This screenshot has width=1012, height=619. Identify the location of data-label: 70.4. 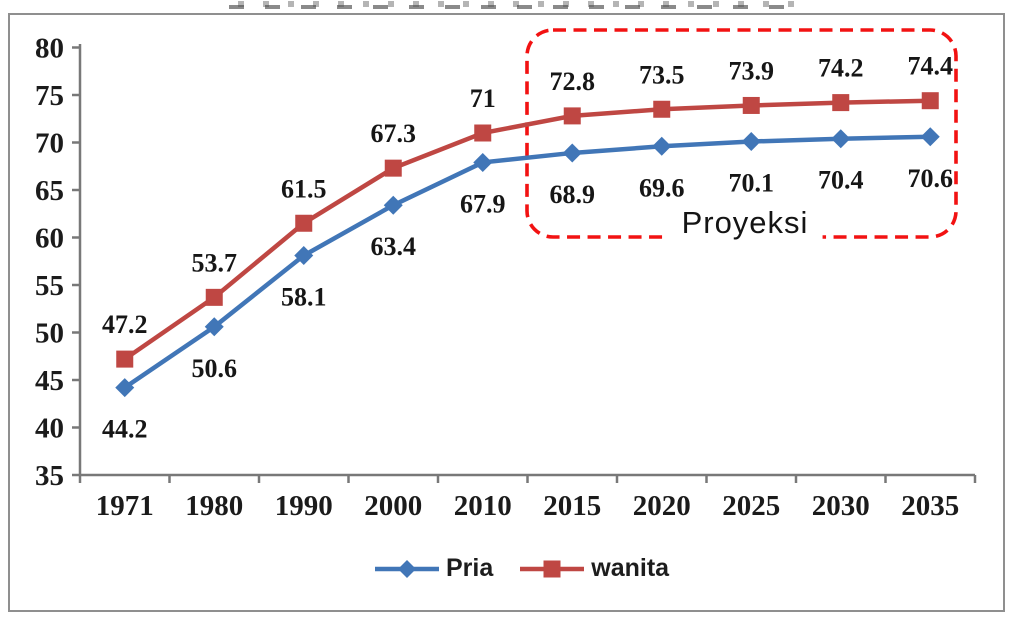
(841, 180).